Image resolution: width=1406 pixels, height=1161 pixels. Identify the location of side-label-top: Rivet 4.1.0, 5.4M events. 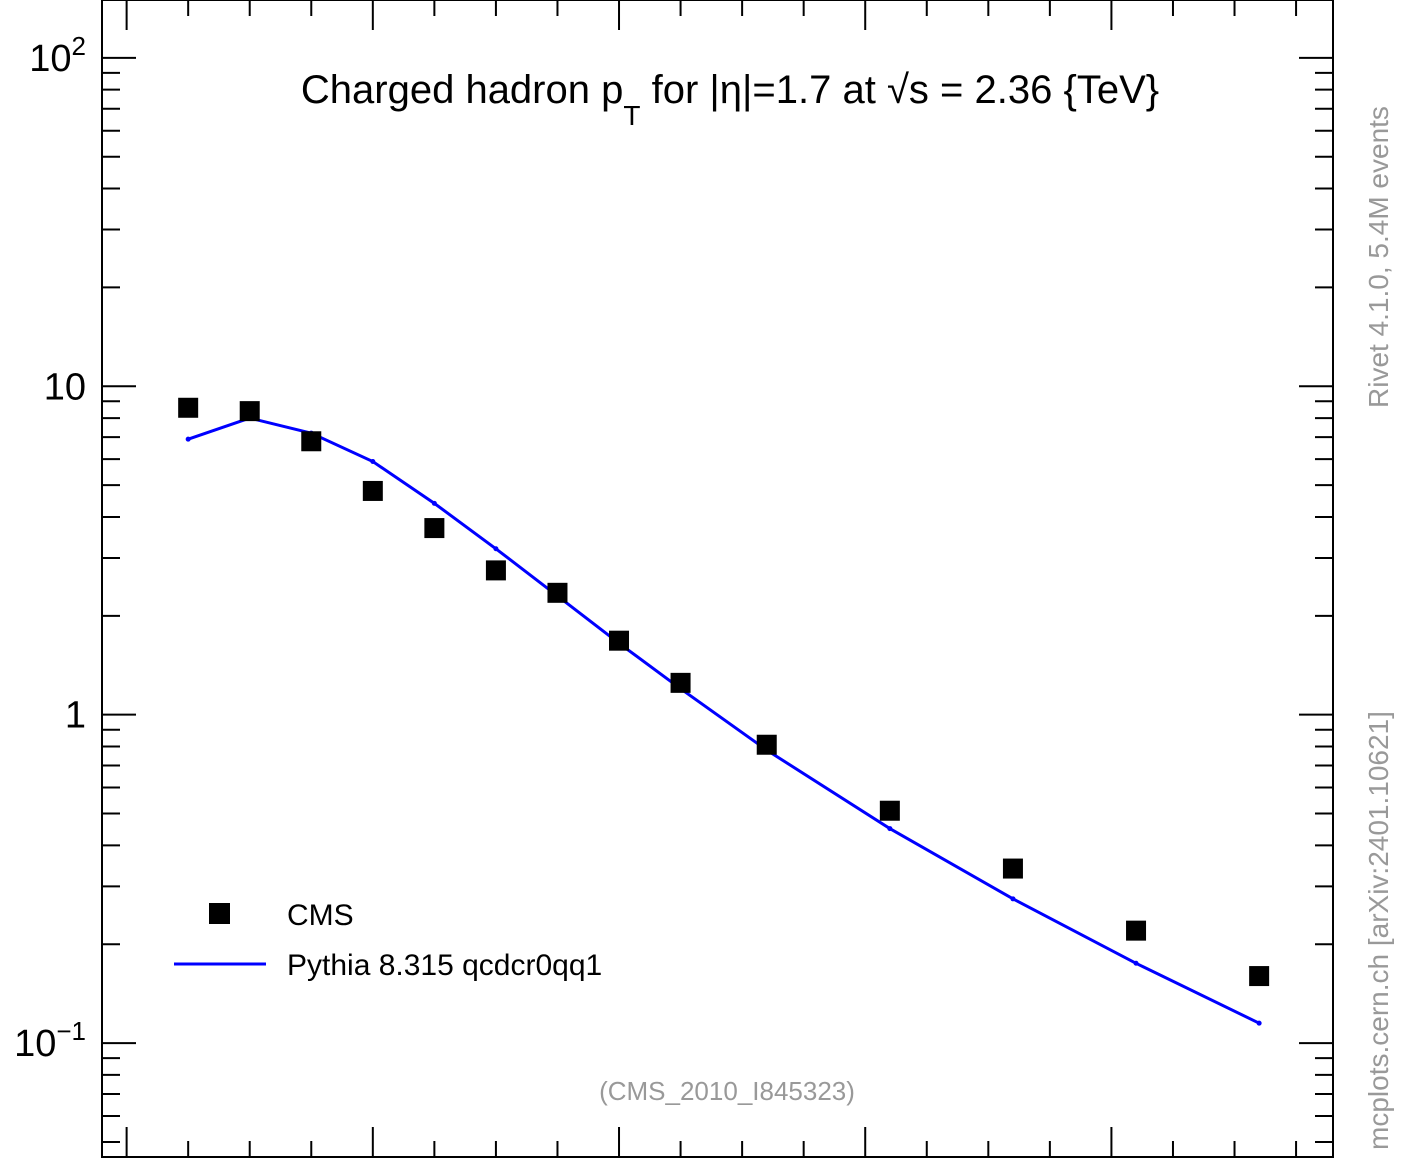
(1378, 257).